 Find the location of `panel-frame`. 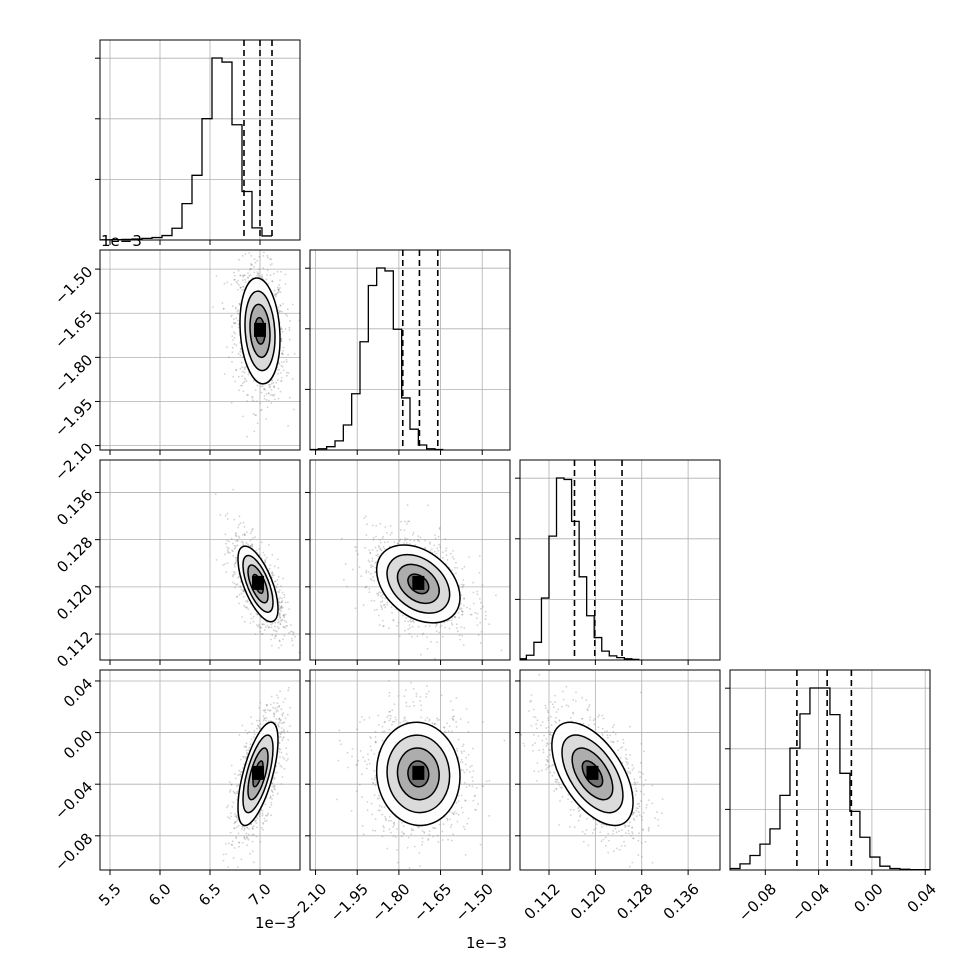

panel-frame is located at coordinates (200, 770).